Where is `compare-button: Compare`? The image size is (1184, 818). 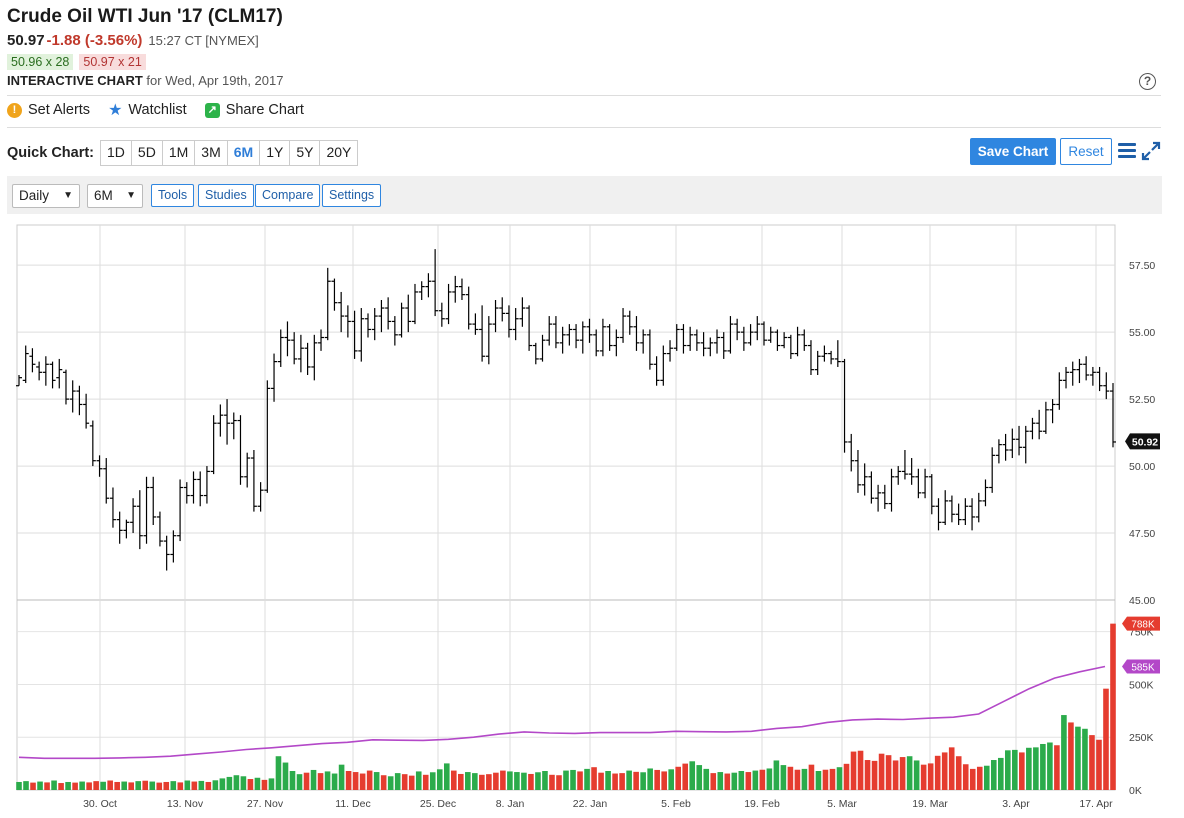
compare-button: Compare is located at coordinates (288, 195).